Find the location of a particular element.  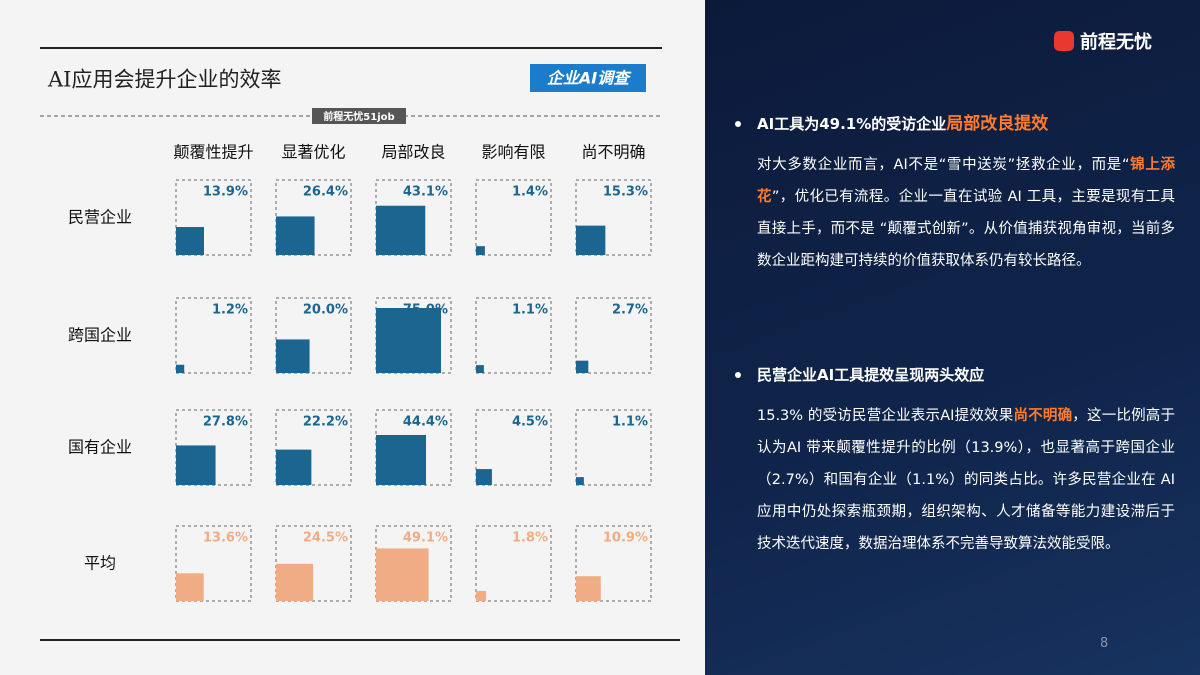

value-label: 44.4% is located at coordinates (425, 422).